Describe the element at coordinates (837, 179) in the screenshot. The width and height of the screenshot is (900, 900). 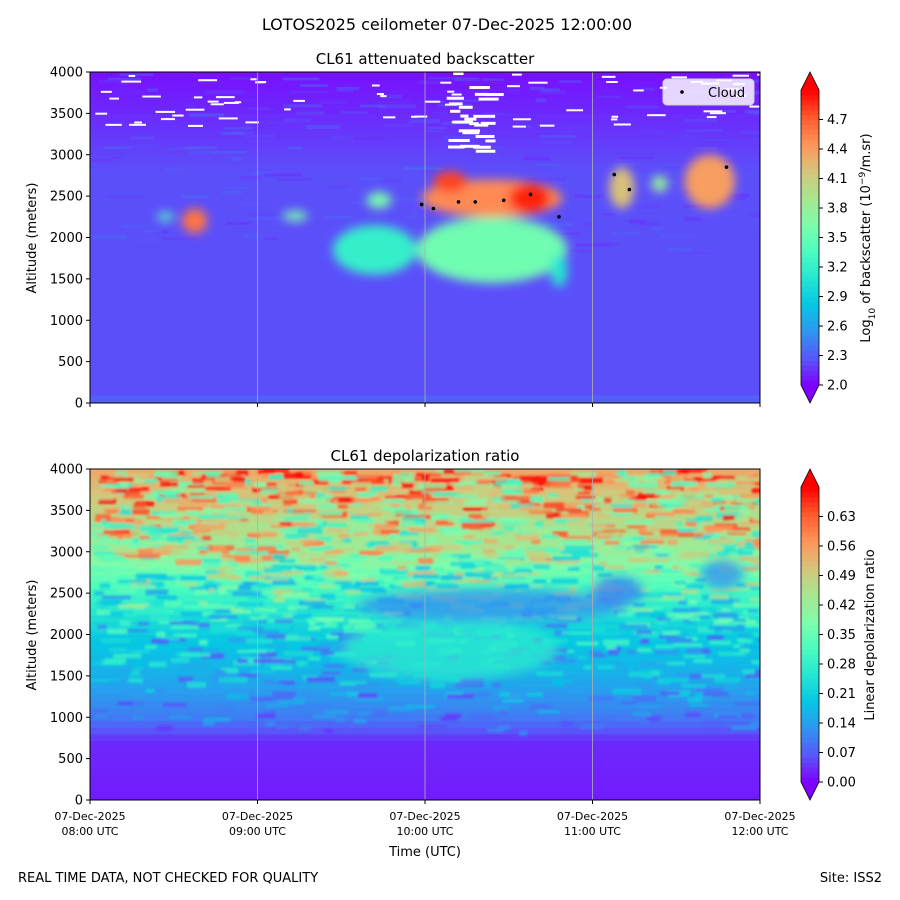
I see `colorbar-tick-label: 4.1` at that location.